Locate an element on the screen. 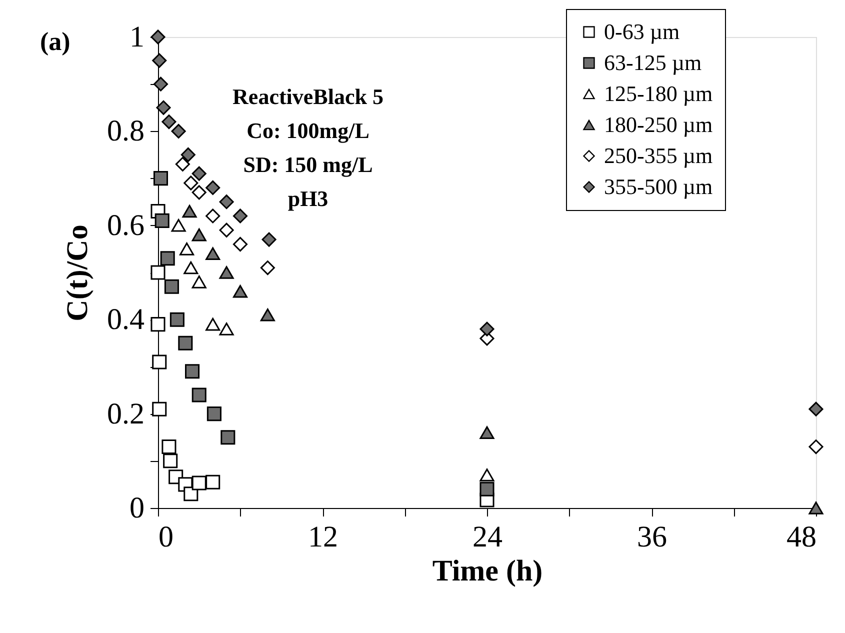 This screenshot has width=845, height=633. annotation: ReactiveBlack 5 is located at coordinates (308, 96).